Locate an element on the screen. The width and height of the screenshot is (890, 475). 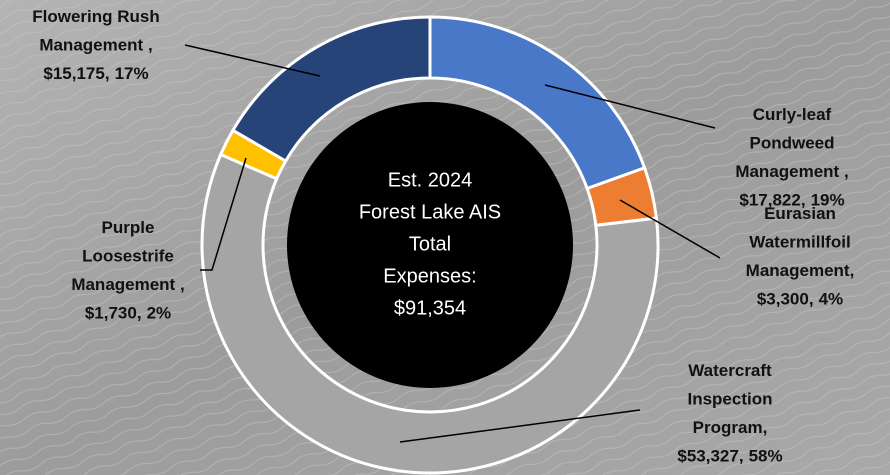
value-label: $3,300, is located at coordinates (785, 299).